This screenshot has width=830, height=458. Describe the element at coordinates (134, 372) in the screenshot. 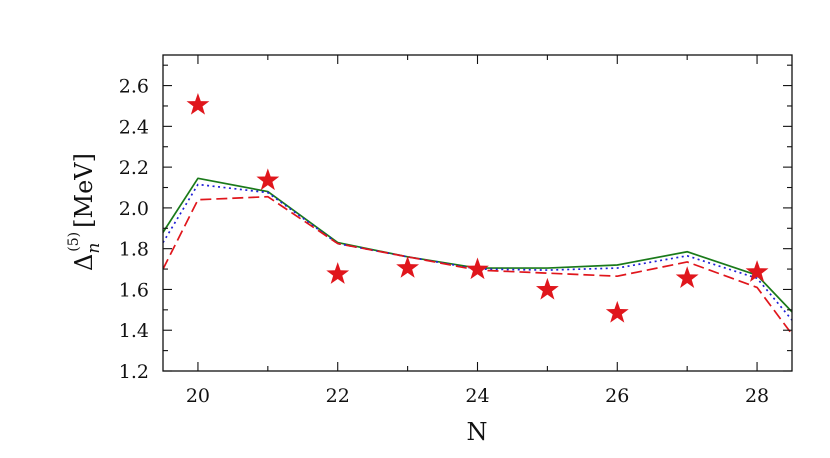

I see `y-tick-label: 1.2` at that location.